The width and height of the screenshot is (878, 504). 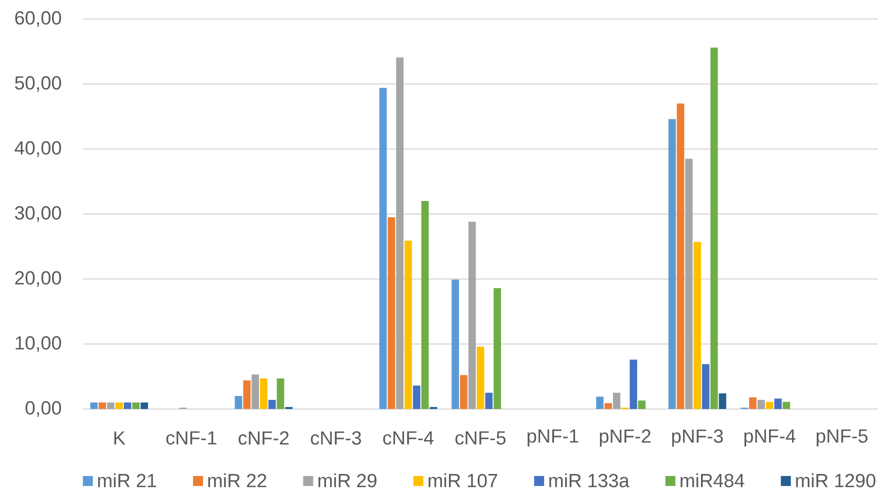 What do you see at coordinates (347, 480) in the screenshot?
I see `legend-label: miR 29` at bounding box center [347, 480].